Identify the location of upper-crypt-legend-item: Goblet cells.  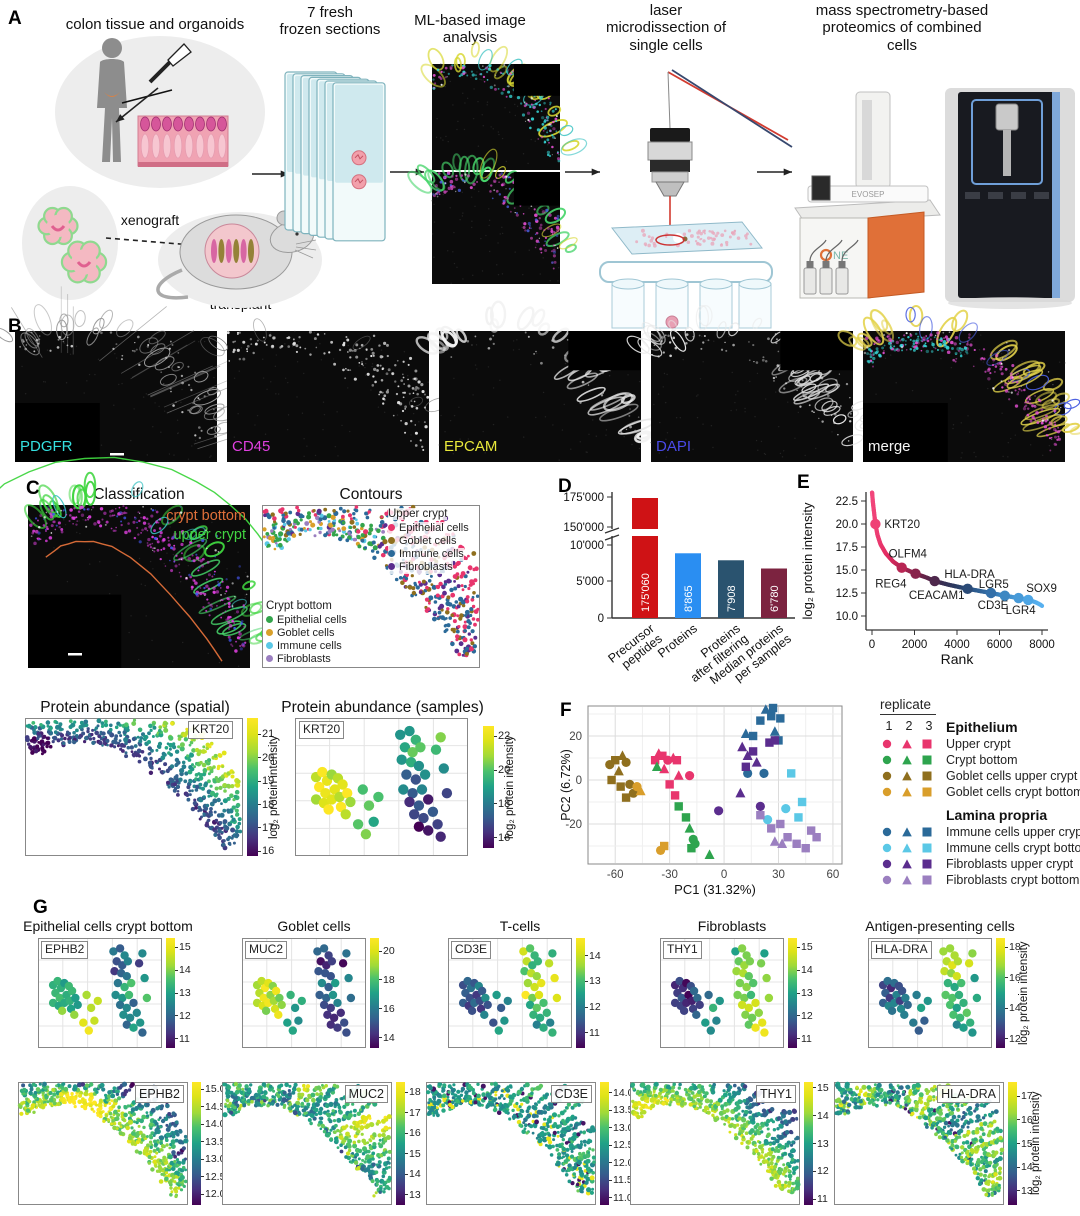
(422, 541).